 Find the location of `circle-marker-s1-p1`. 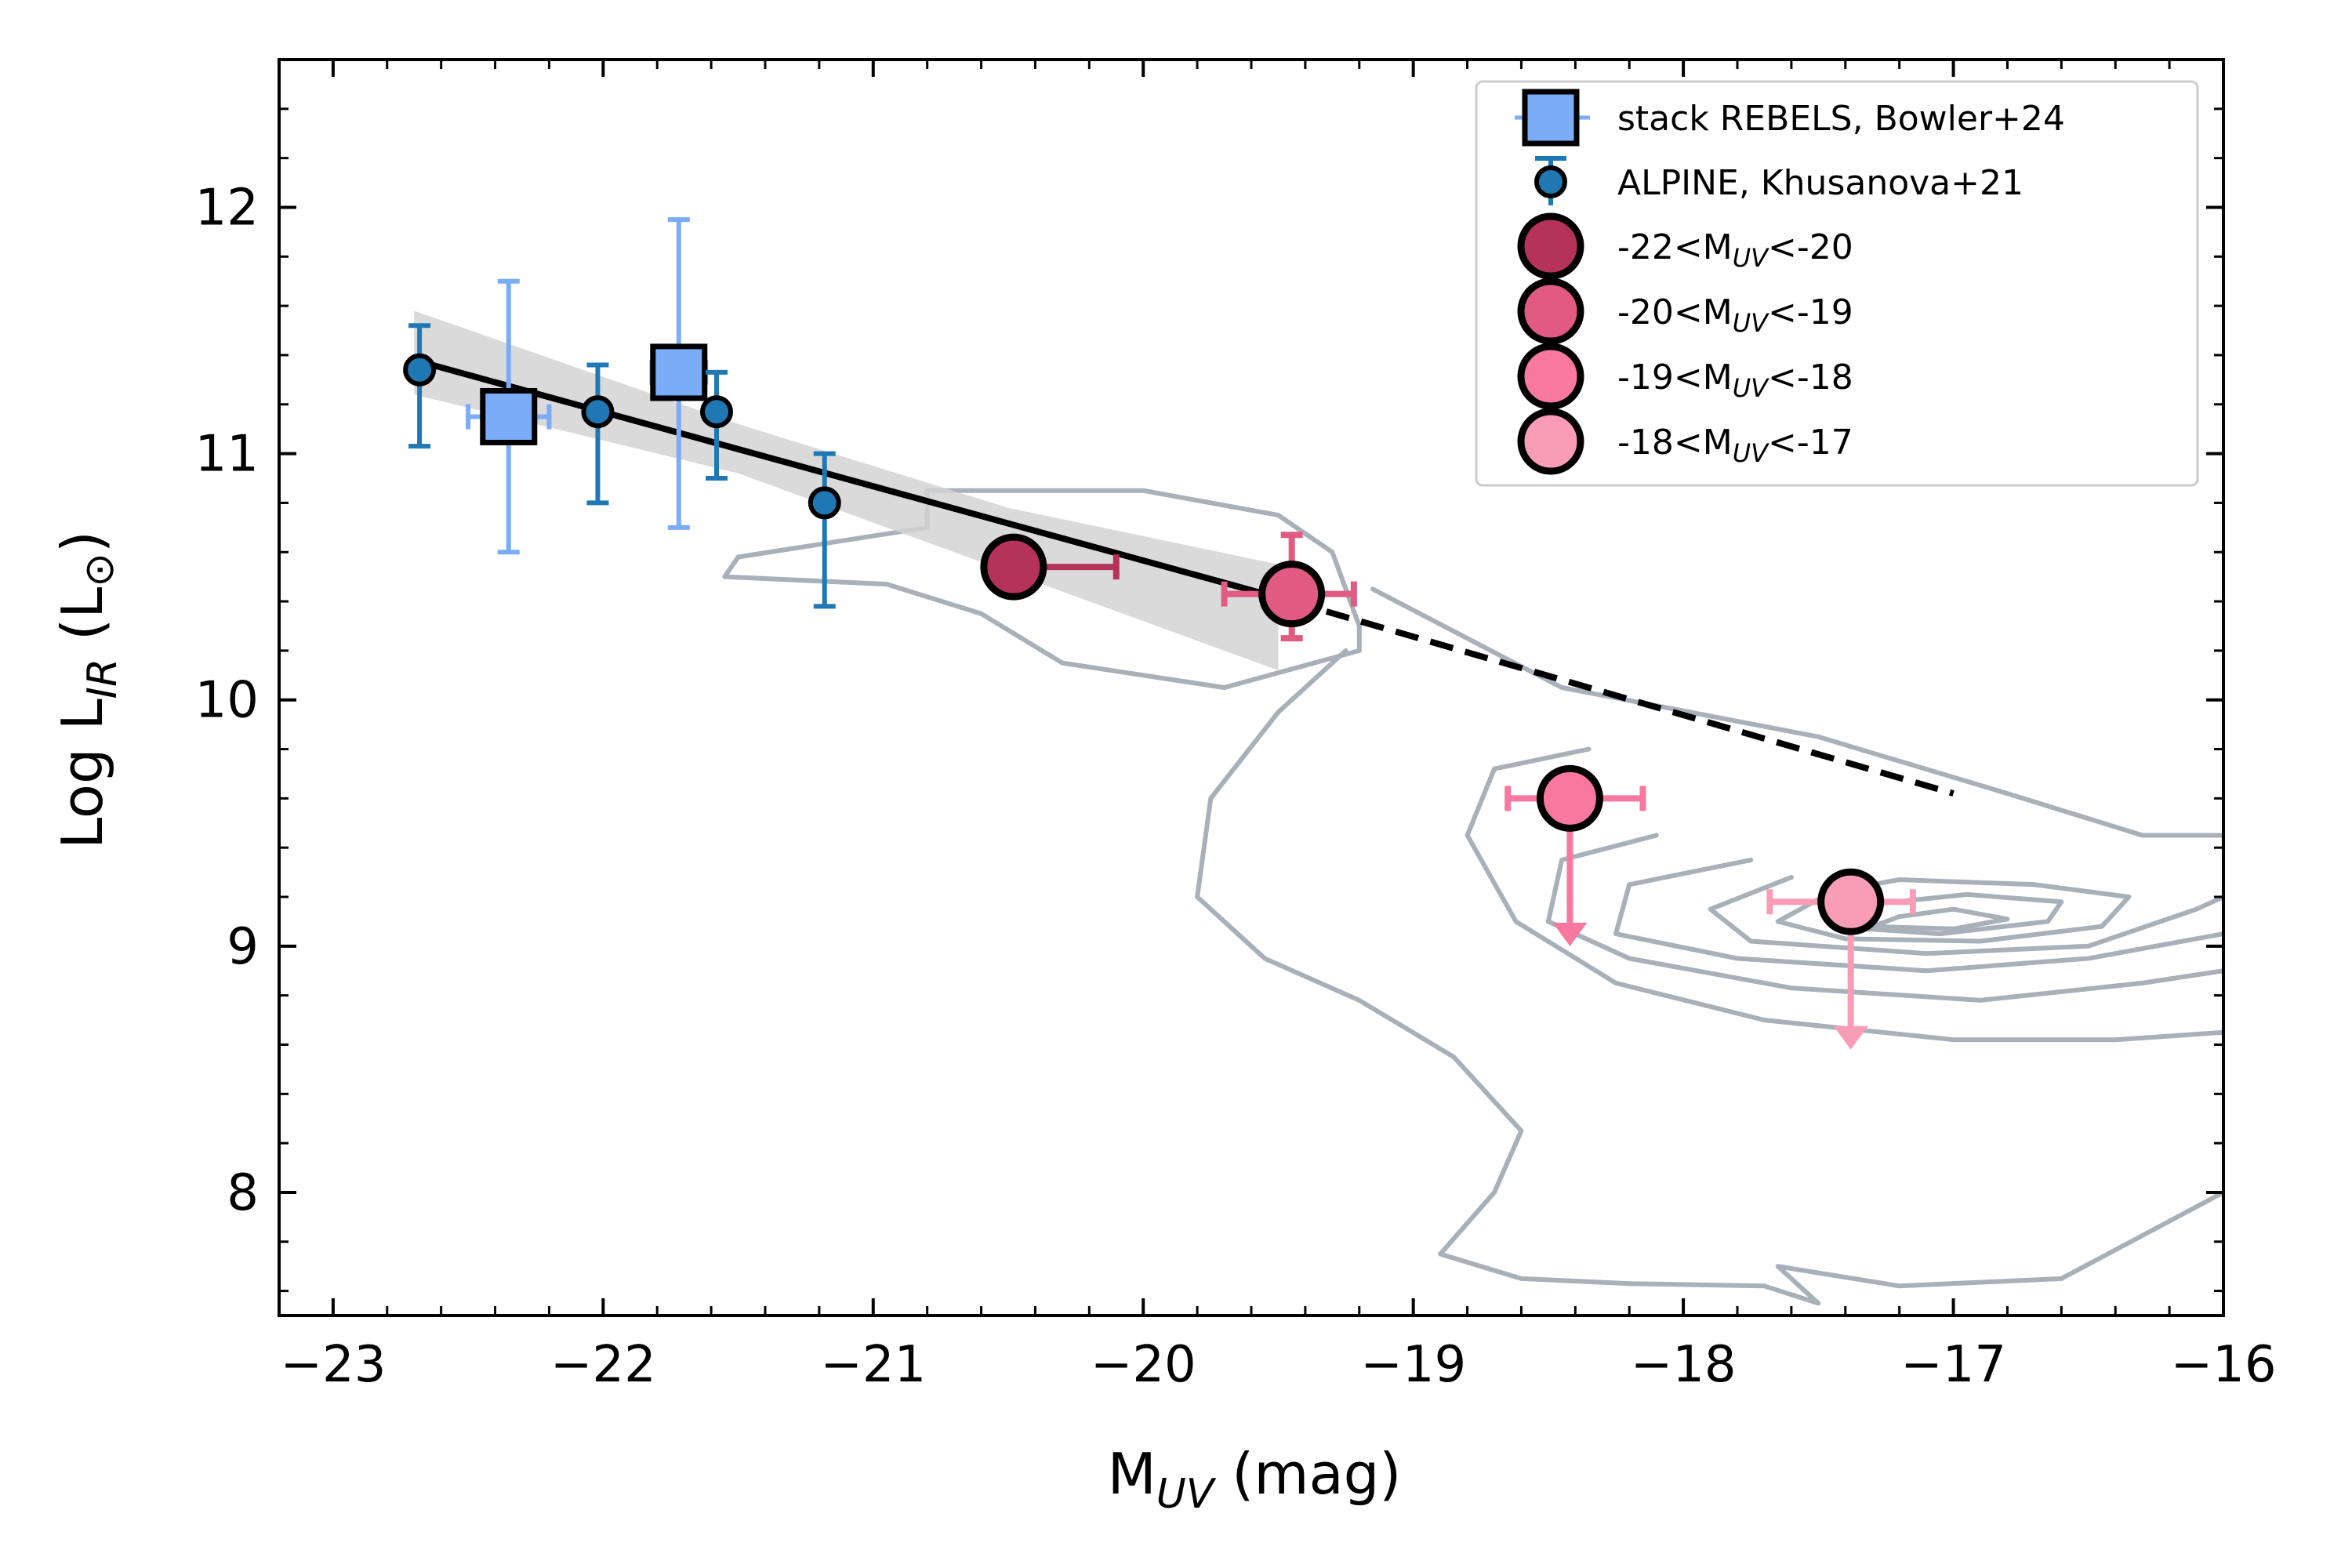

circle-marker-s1-p1 is located at coordinates (598, 412).